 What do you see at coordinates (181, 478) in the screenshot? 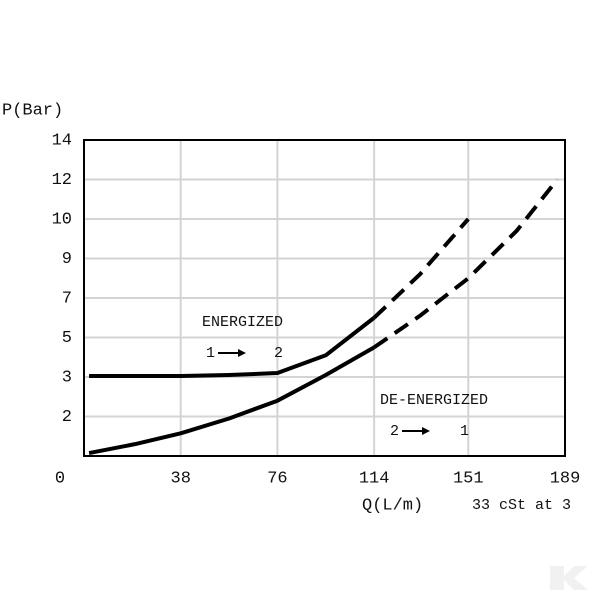
I see `x-tick-label: 38` at bounding box center [181, 478].